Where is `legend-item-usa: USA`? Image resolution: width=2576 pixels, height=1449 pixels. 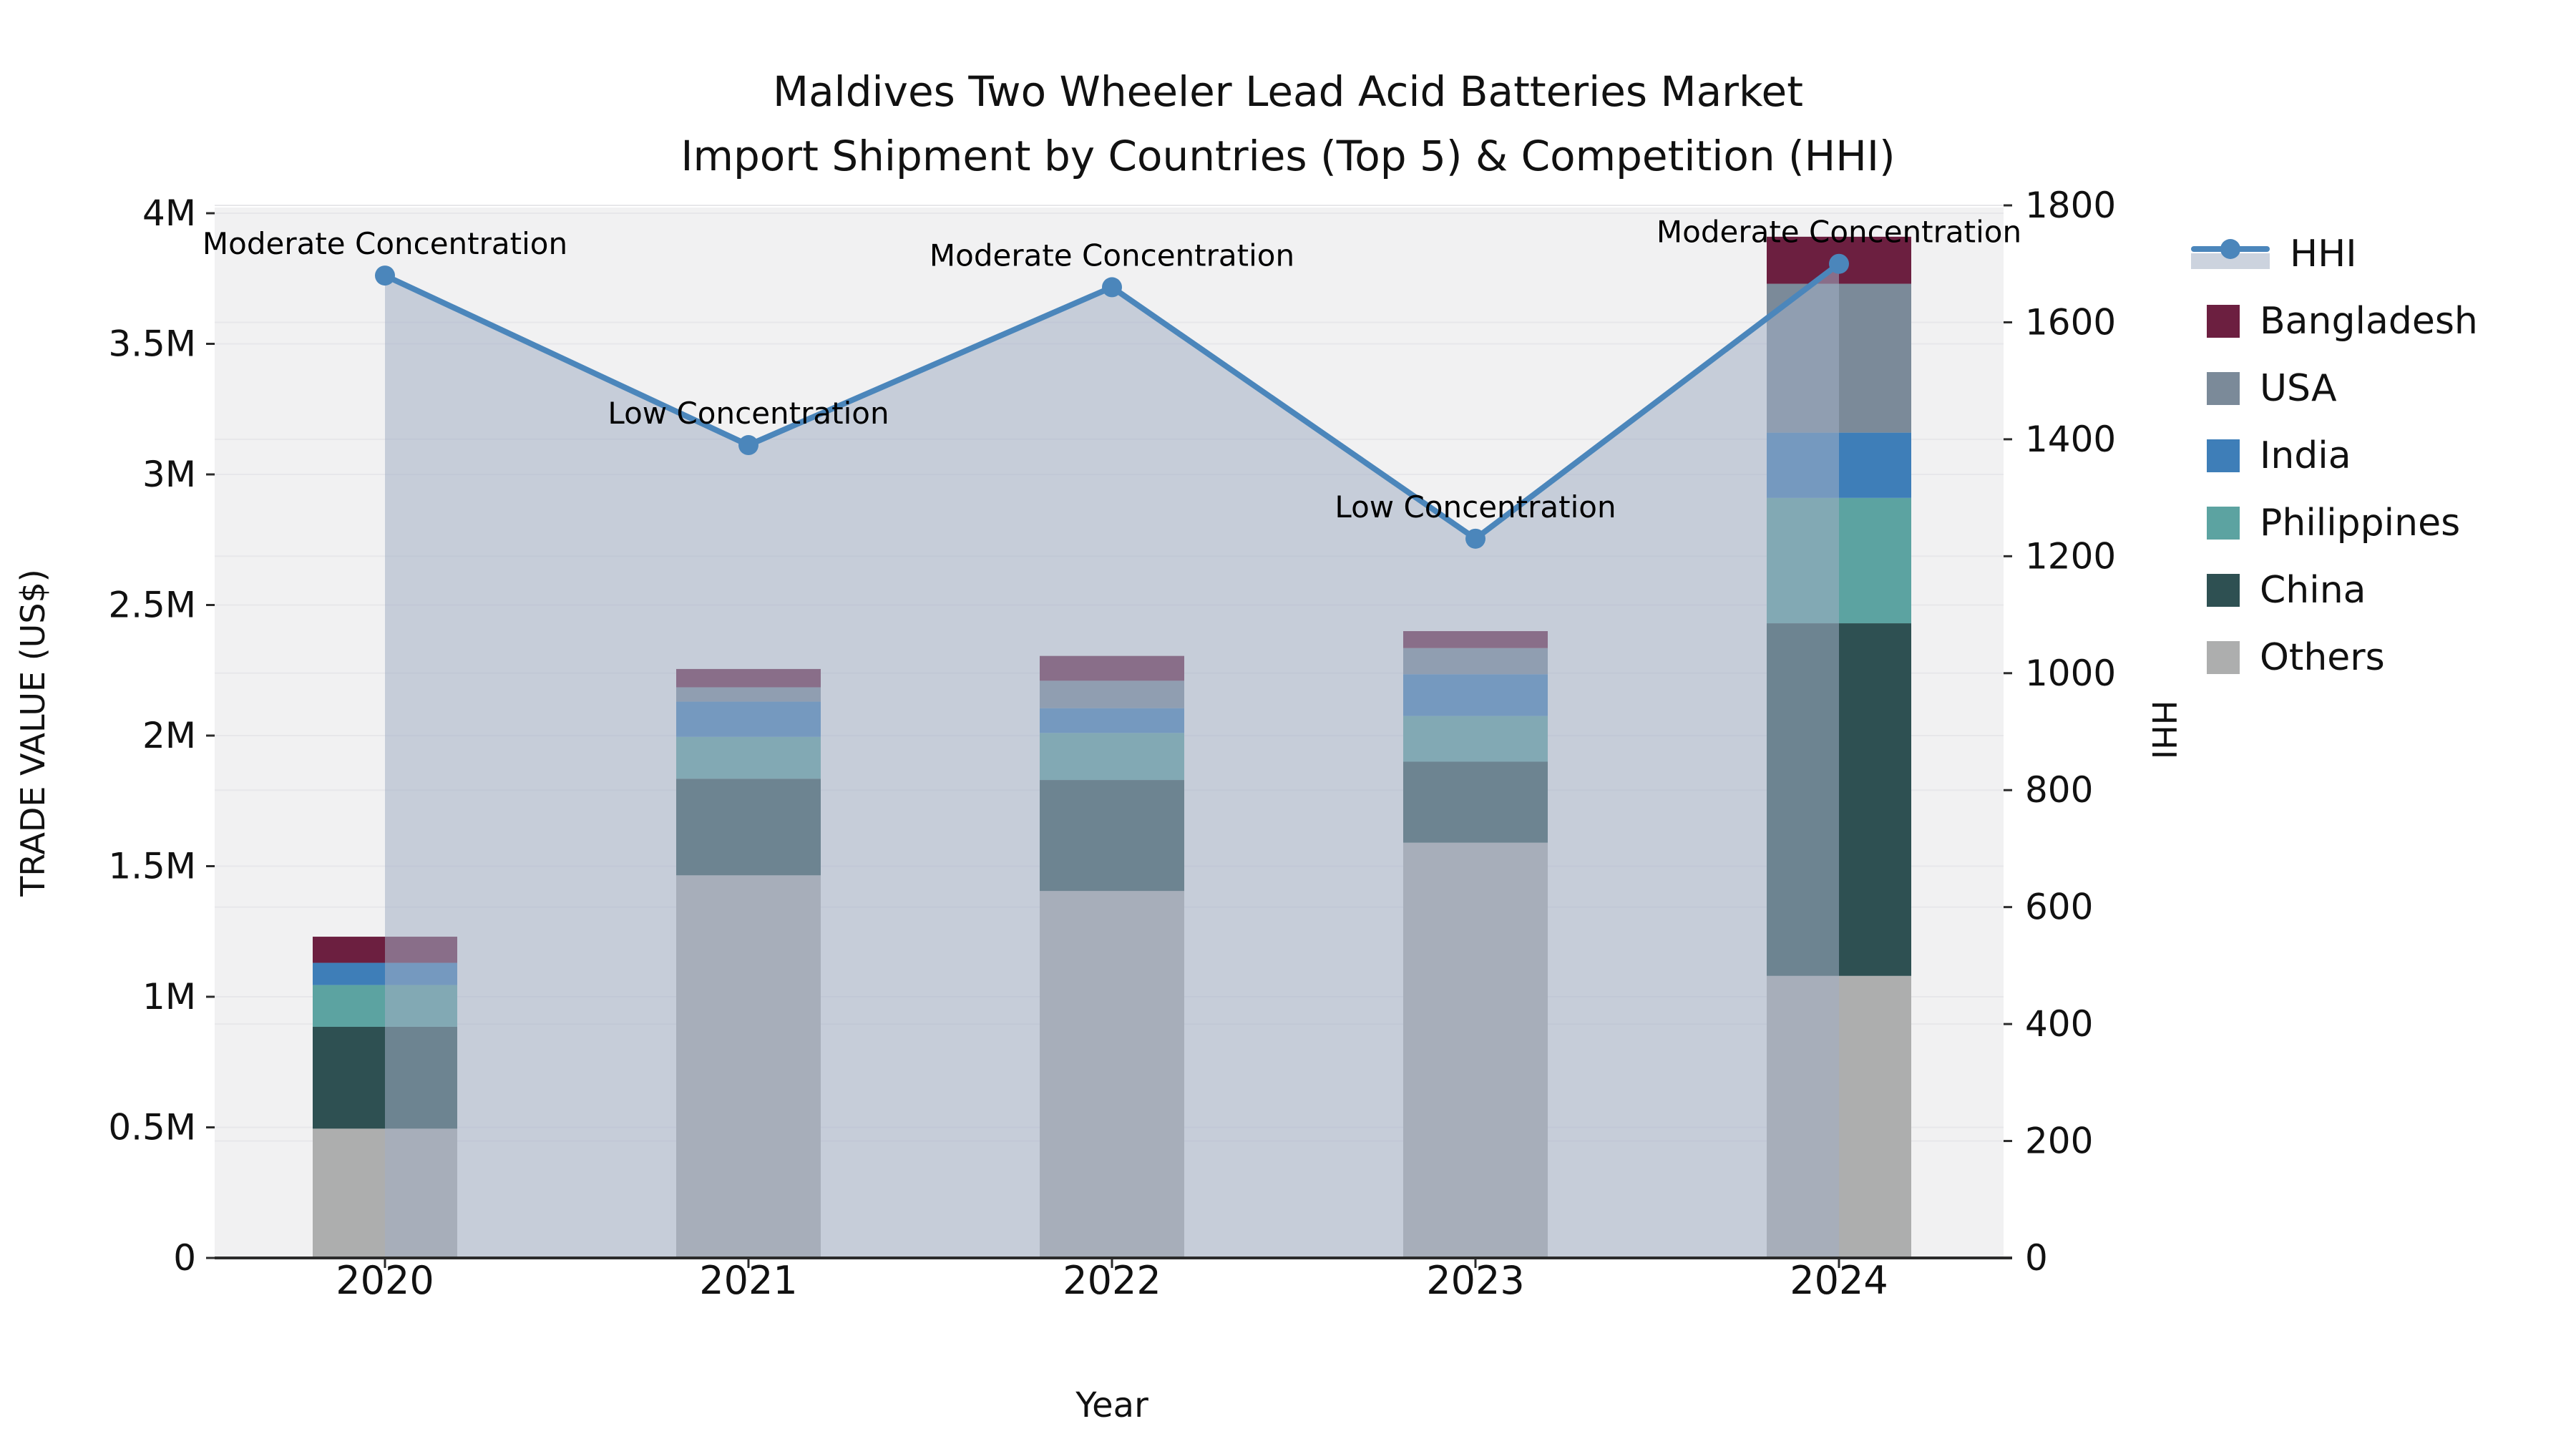
legend-item-usa: USA is located at coordinates (2334, 389).